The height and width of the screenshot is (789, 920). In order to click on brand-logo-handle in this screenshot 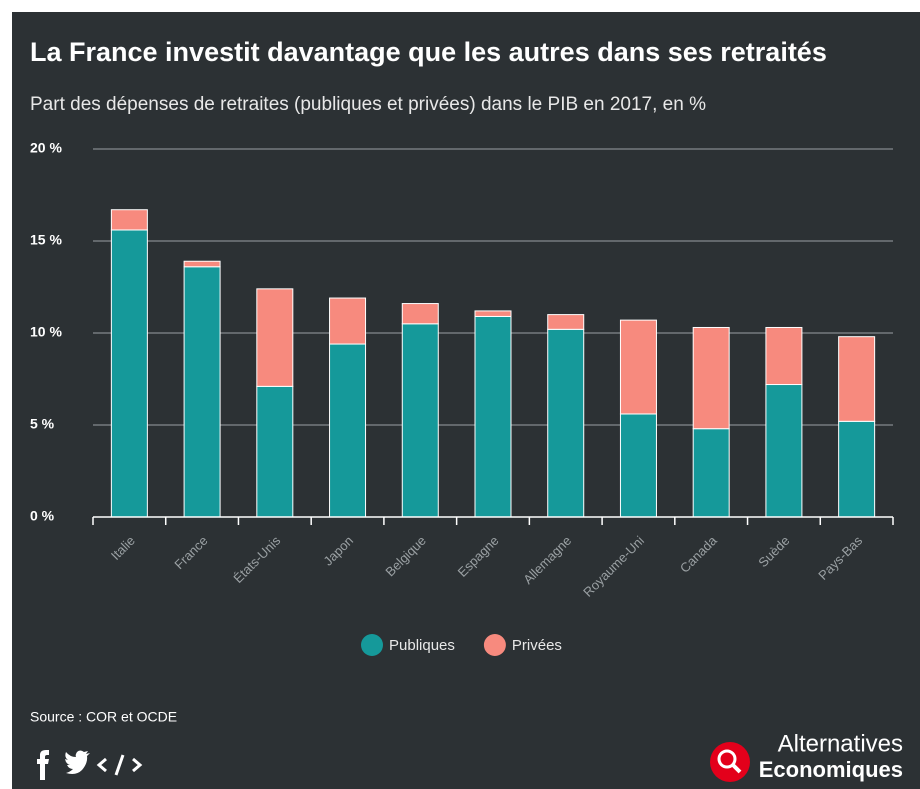, I will do `click(736, 768)`.